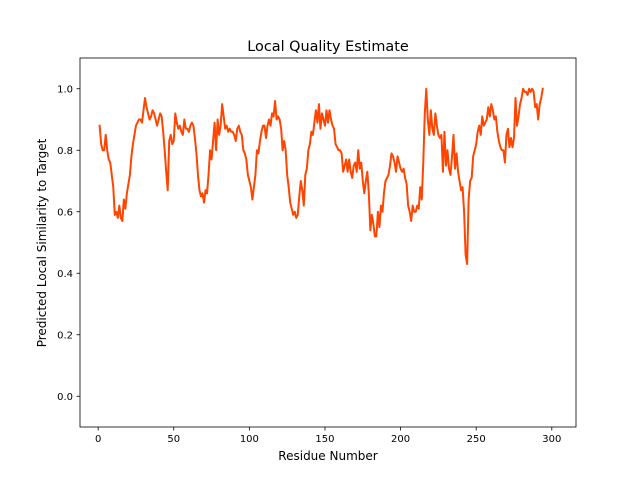 Image resolution: width=640 pixels, height=480 pixels. I want to click on x-tick-label: 200, so click(400, 439).